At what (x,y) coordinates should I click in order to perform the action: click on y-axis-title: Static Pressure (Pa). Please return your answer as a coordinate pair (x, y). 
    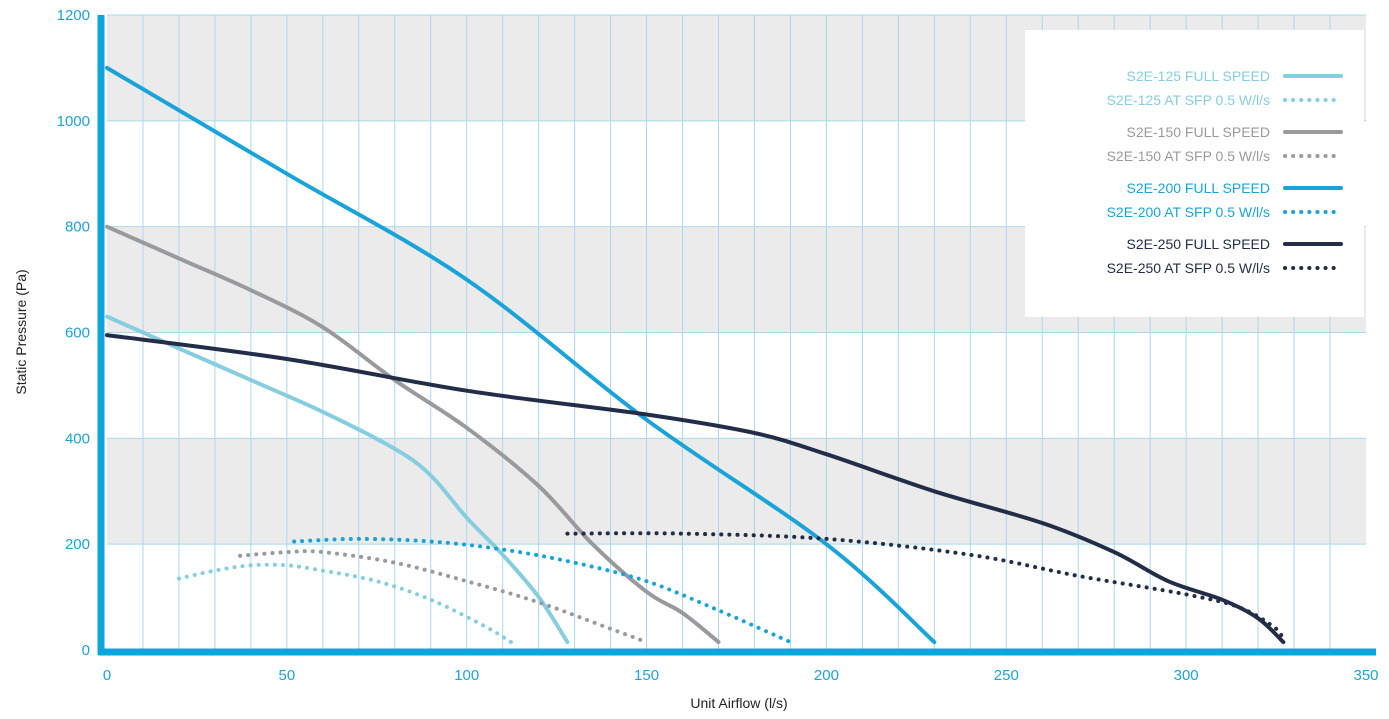
    Looking at the image, I should click on (21, 331).